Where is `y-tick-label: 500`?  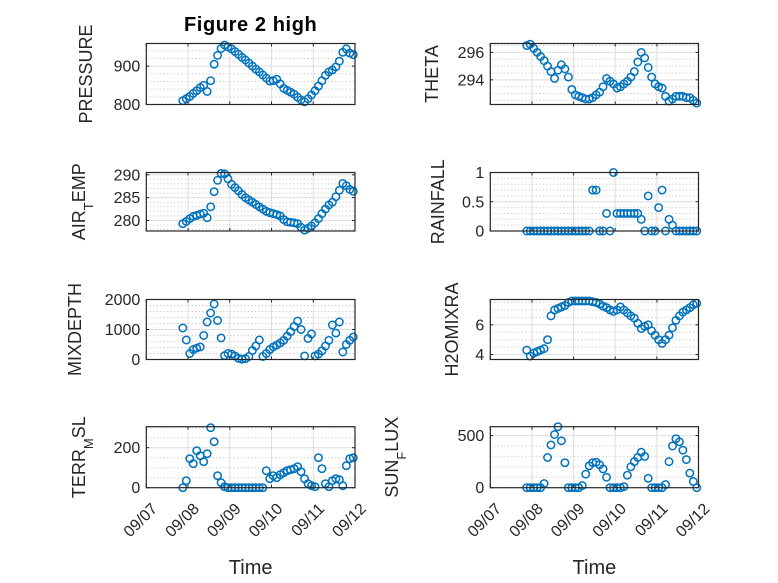 y-tick-label: 500 is located at coordinates (471, 436).